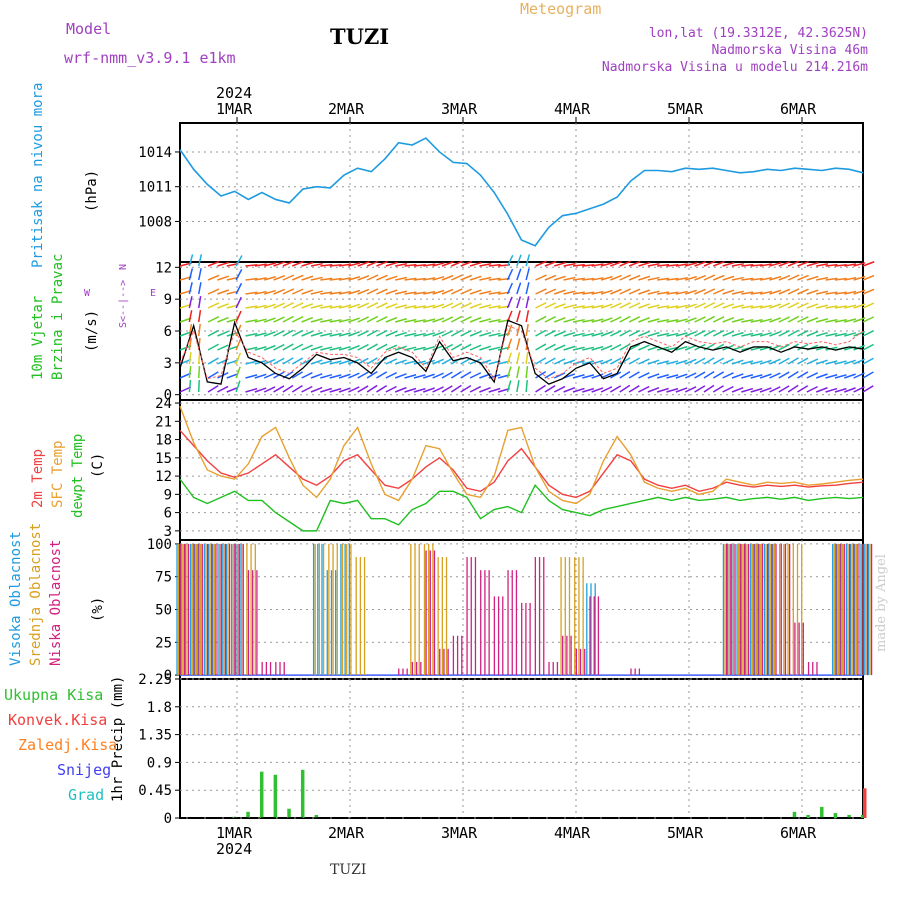 The height and width of the screenshot is (900, 900). I want to click on precip-tick-label-4: 0.45, so click(155, 791).